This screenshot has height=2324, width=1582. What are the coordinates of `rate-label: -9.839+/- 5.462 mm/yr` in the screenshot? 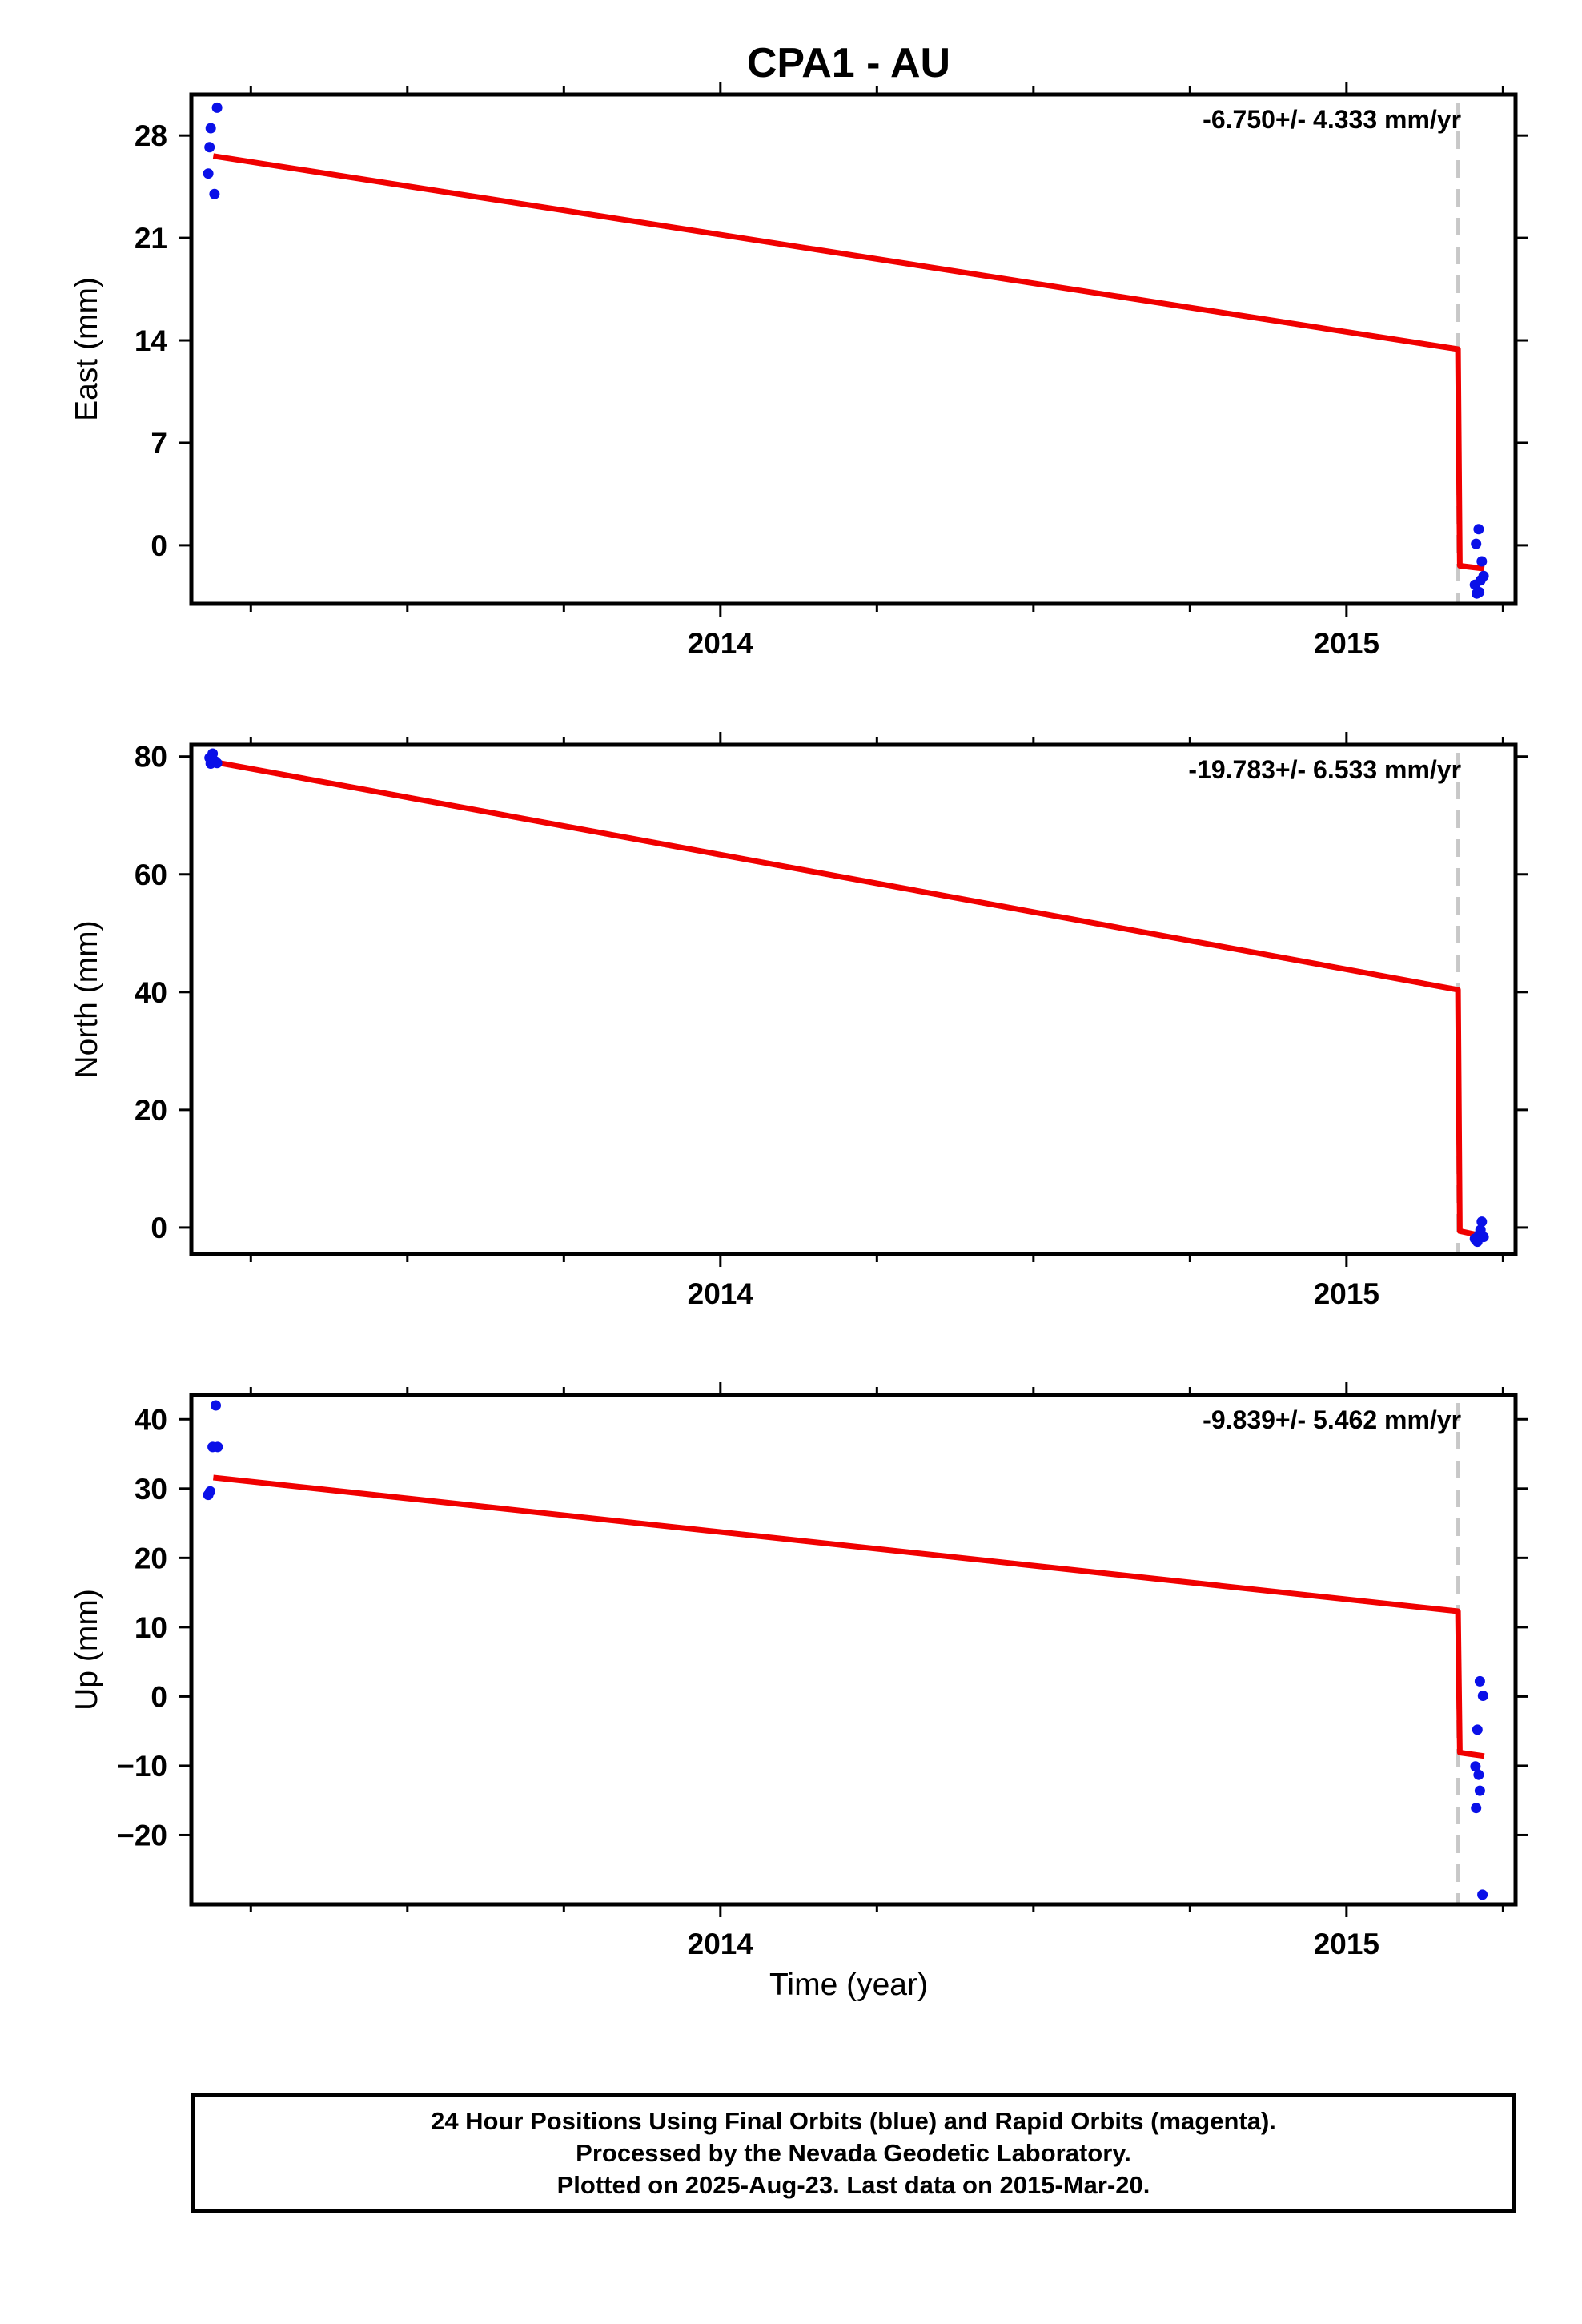 It's located at (1332, 1419).